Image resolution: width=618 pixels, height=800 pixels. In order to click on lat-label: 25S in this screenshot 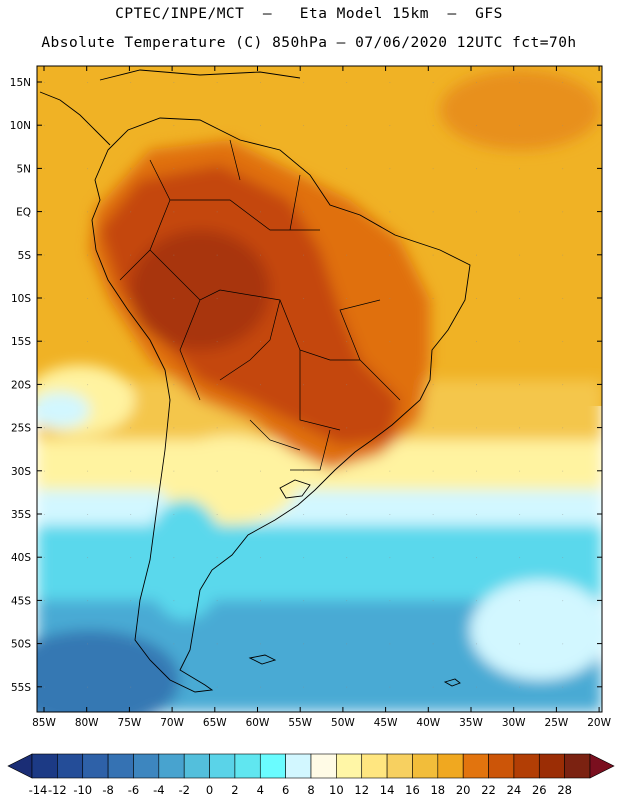, I will do `click(21, 429)`.